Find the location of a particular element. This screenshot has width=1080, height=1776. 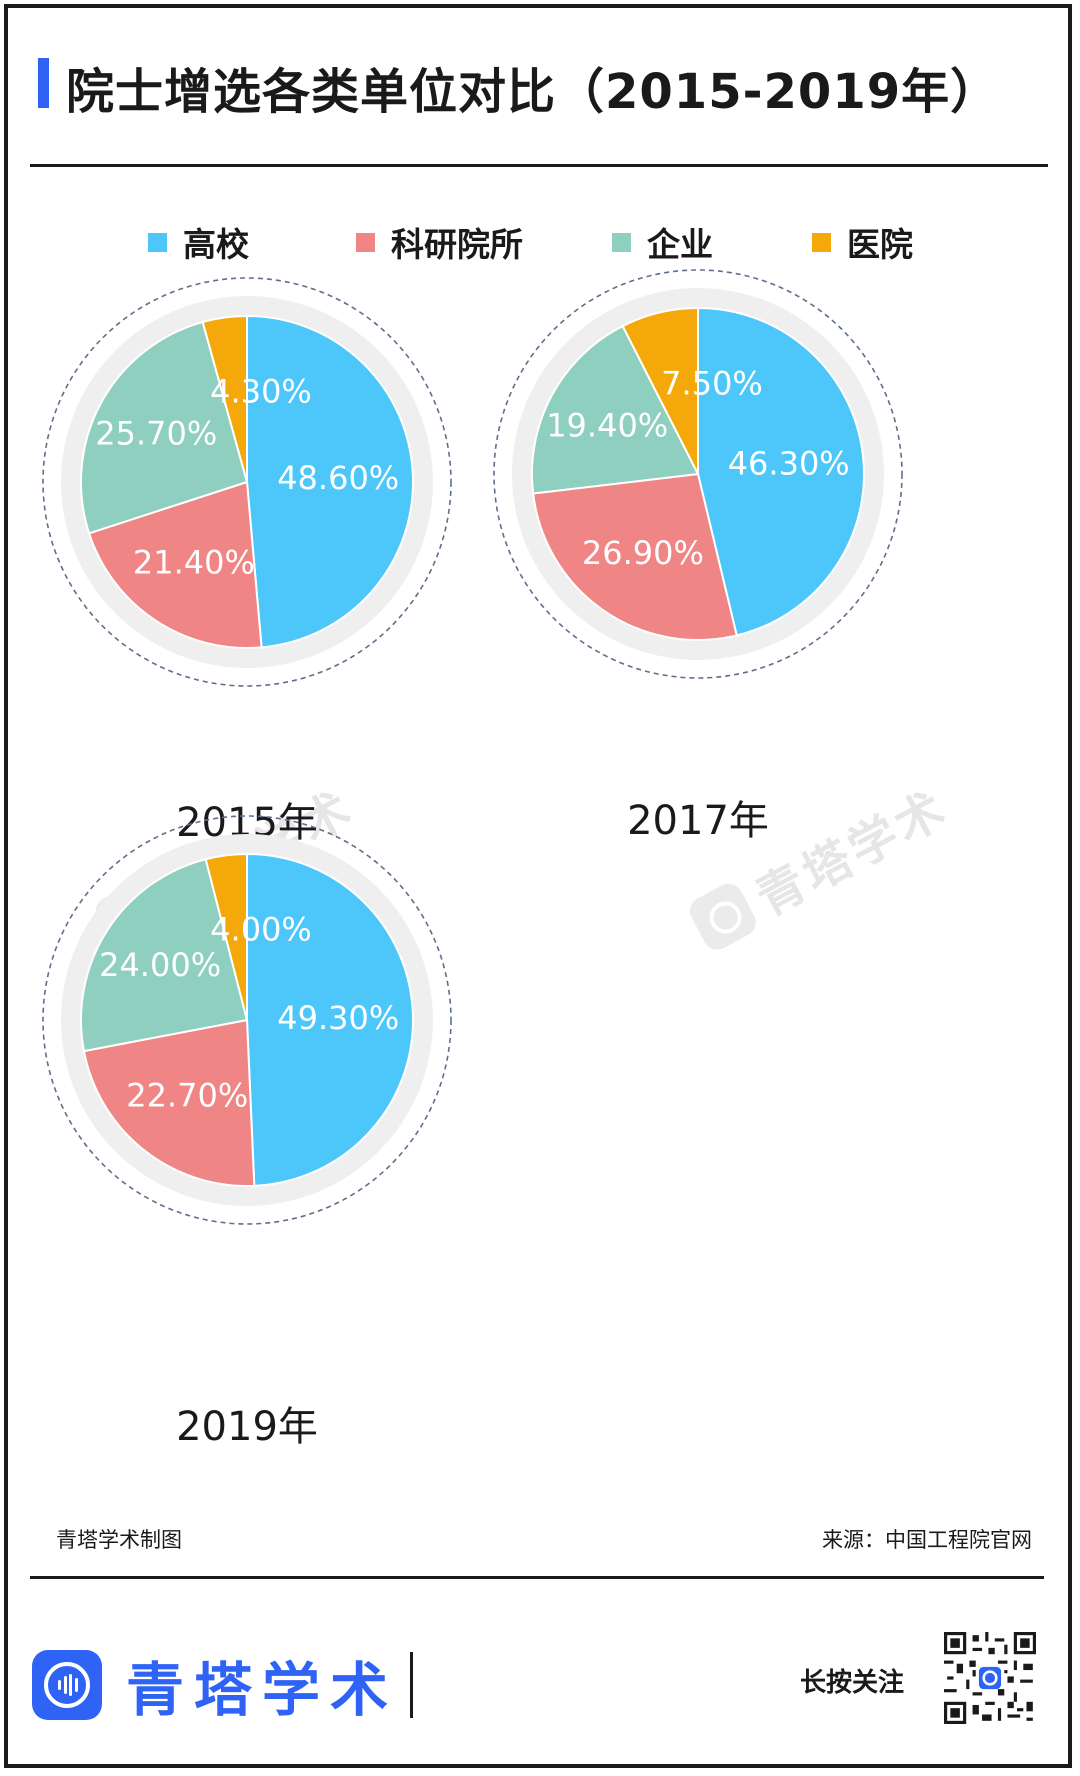

slice-value-label: 26.90% is located at coordinates (643, 553).